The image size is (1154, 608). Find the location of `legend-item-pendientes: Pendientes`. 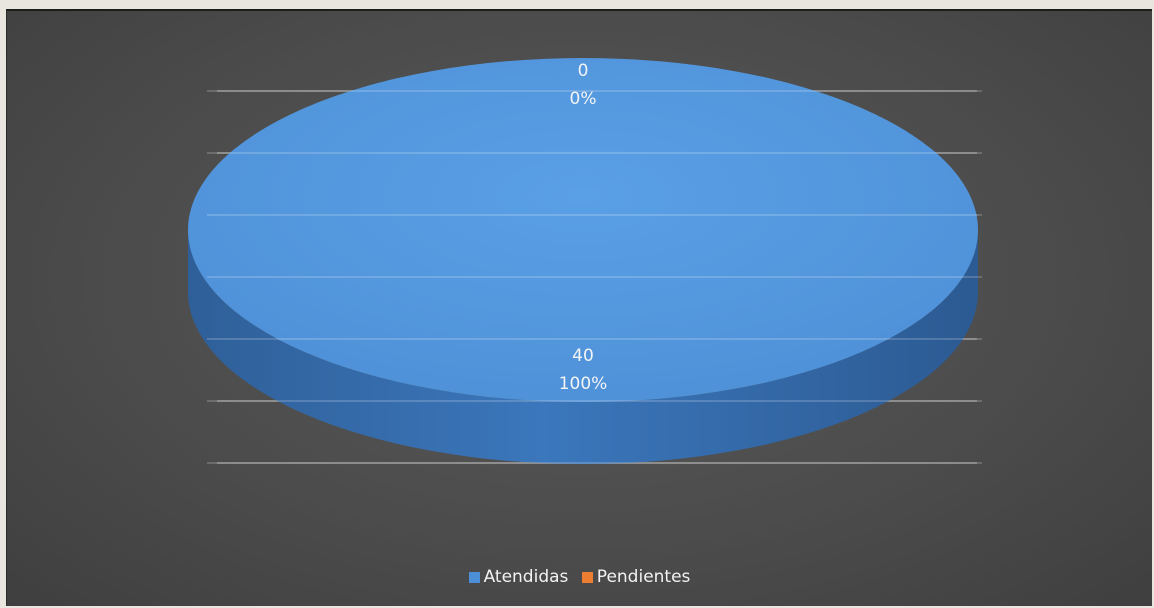

legend-item-pendientes: Pendientes is located at coordinates (636, 577).